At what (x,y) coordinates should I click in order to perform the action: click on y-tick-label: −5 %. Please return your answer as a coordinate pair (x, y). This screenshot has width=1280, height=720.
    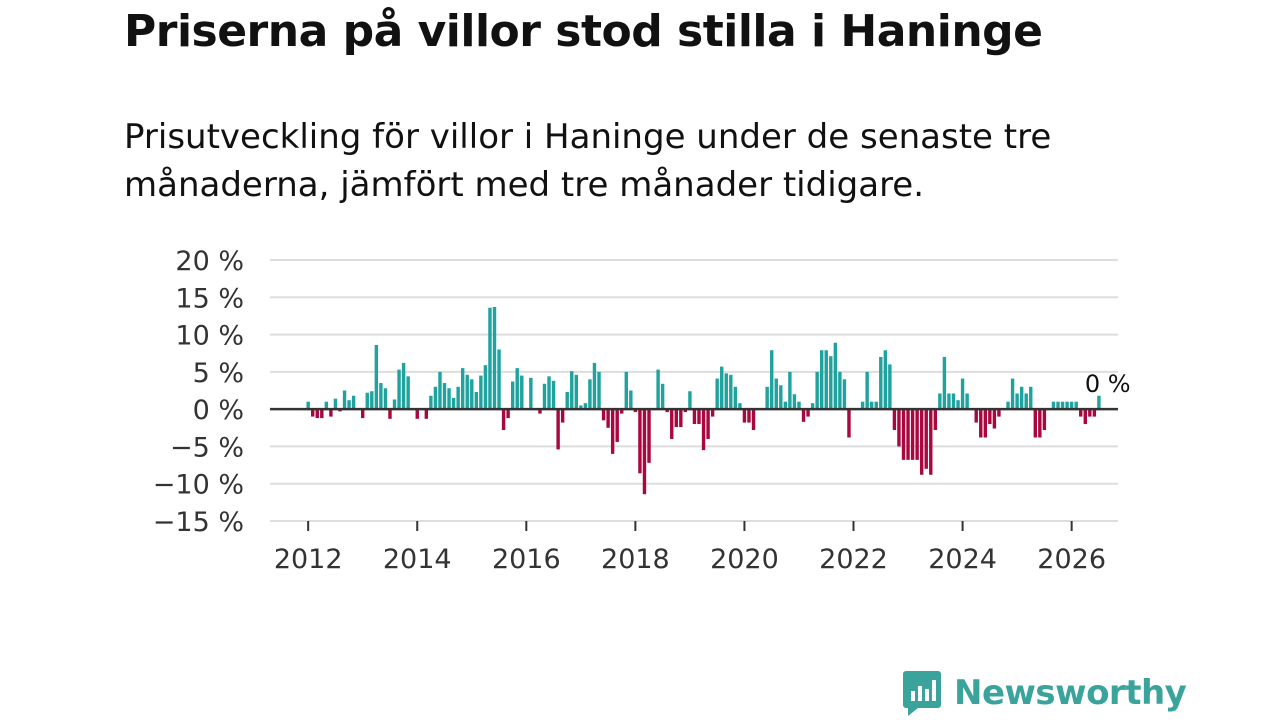
    Looking at the image, I should click on (207, 447).